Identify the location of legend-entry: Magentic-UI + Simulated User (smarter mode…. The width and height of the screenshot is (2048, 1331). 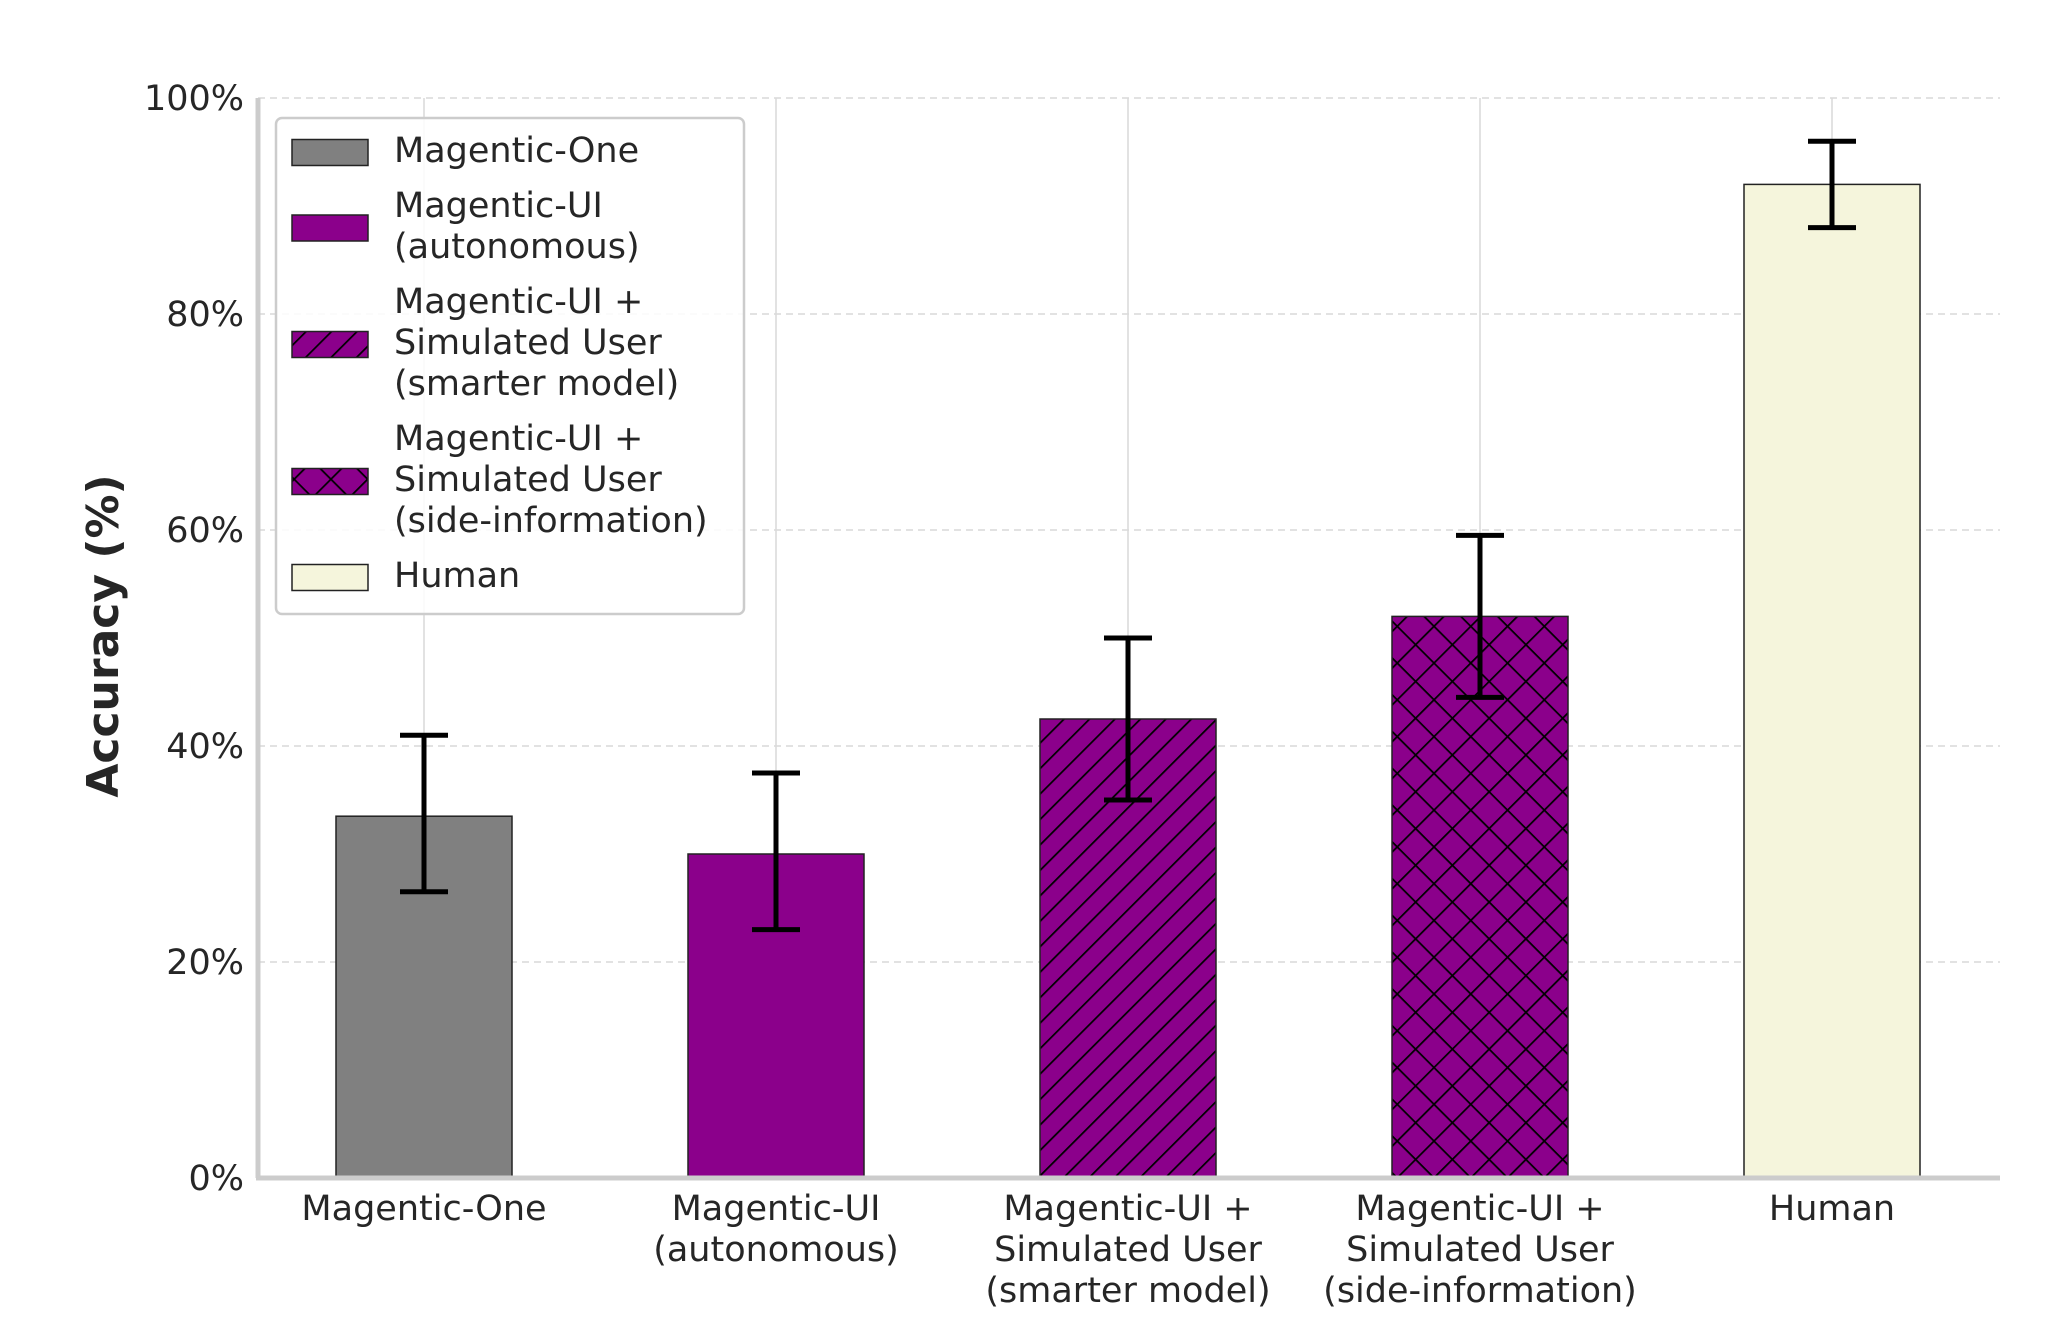
(485, 343).